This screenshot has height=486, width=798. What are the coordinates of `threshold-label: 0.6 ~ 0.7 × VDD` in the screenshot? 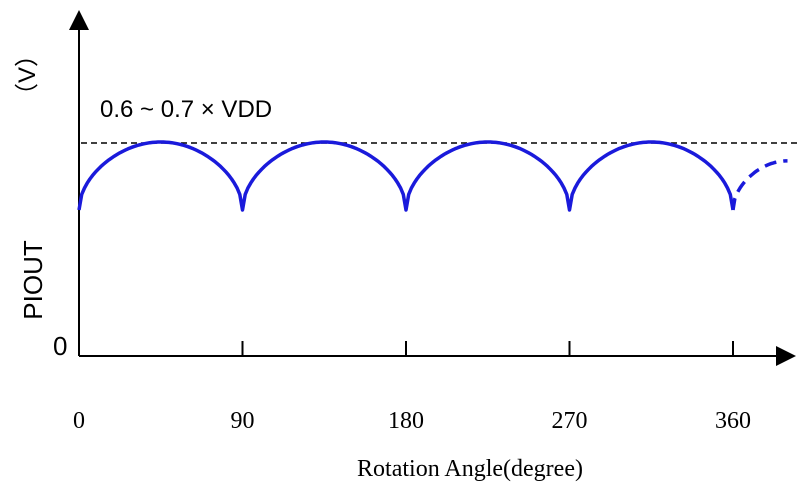 It's located at (186, 109).